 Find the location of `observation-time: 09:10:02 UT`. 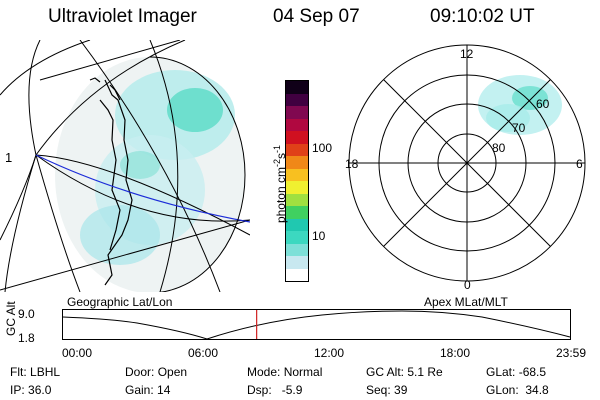

observation-time: 09:10:02 UT is located at coordinates (482, 16).